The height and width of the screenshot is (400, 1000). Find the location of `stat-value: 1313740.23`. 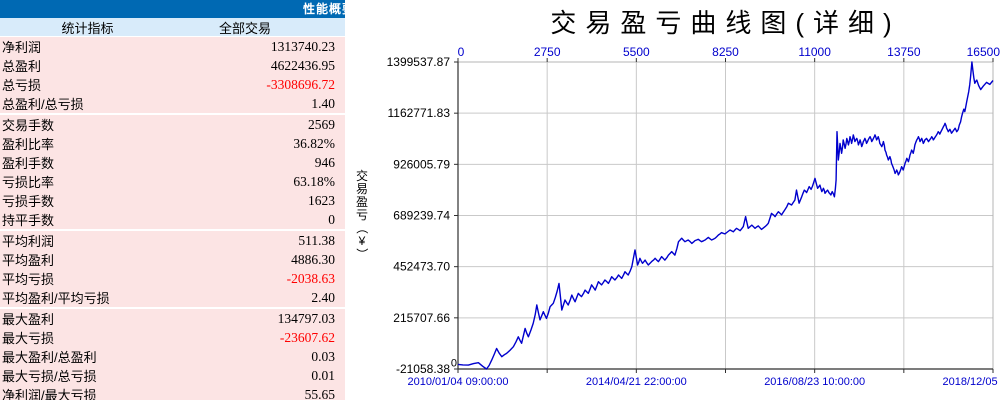

stat-value: 1313740.23 is located at coordinates (302, 46).